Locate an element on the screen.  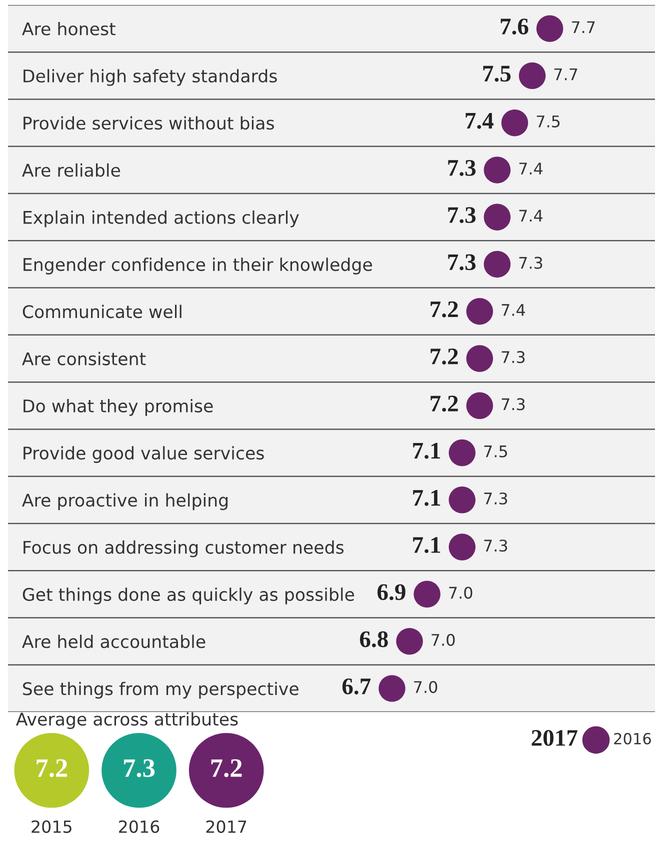
y-tick-label: Provide good value services is located at coordinates (144, 454).